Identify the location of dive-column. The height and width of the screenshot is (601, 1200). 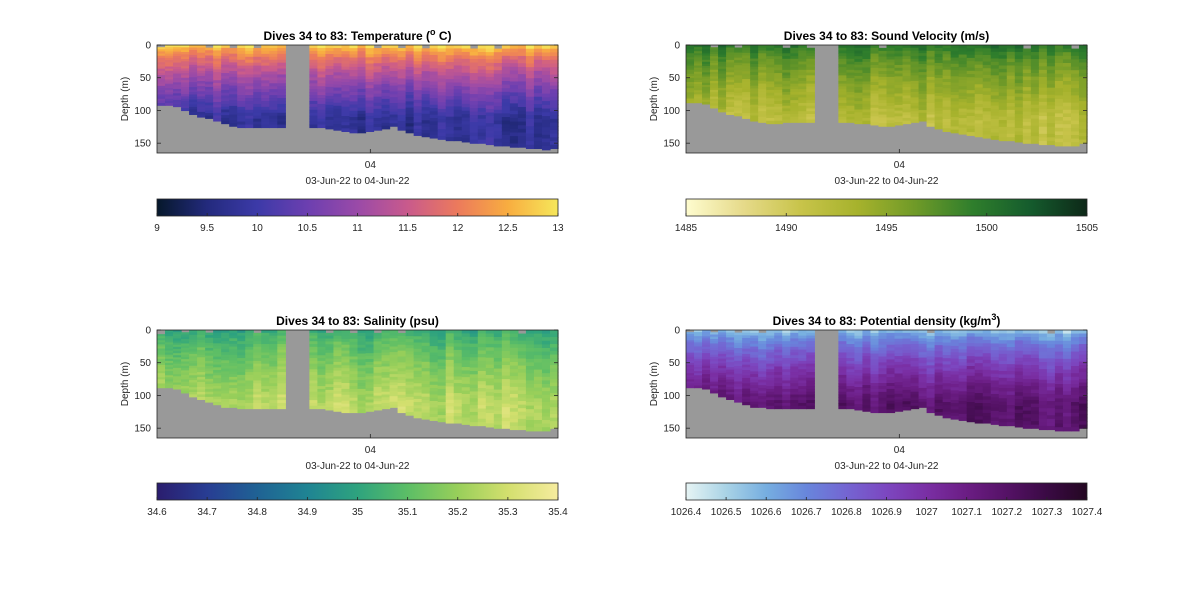
(434, 375).